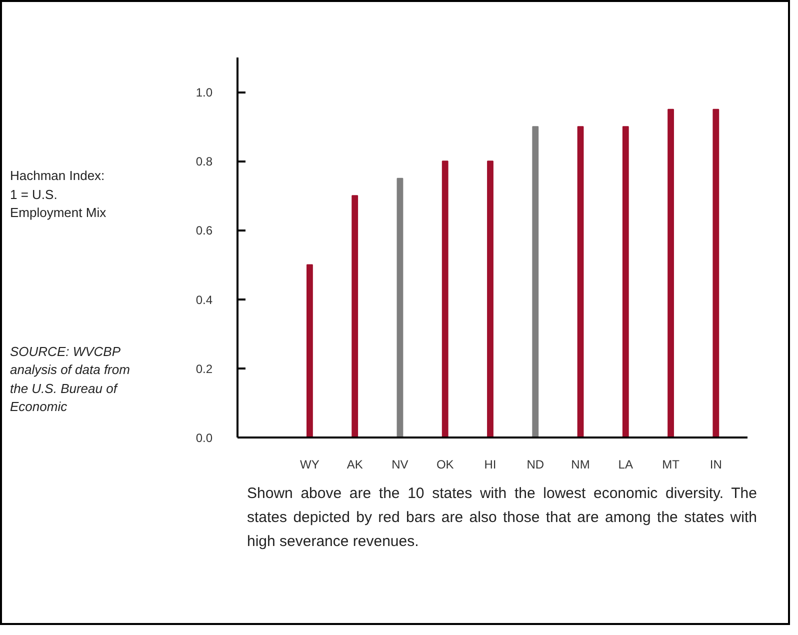 The width and height of the screenshot is (798, 635). Describe the element at coordinates (70, 379) in the screenshot. I see `source-note: SOURCE: WVCBP analysis of data from the U.S. Bureau of Economic` at that location.